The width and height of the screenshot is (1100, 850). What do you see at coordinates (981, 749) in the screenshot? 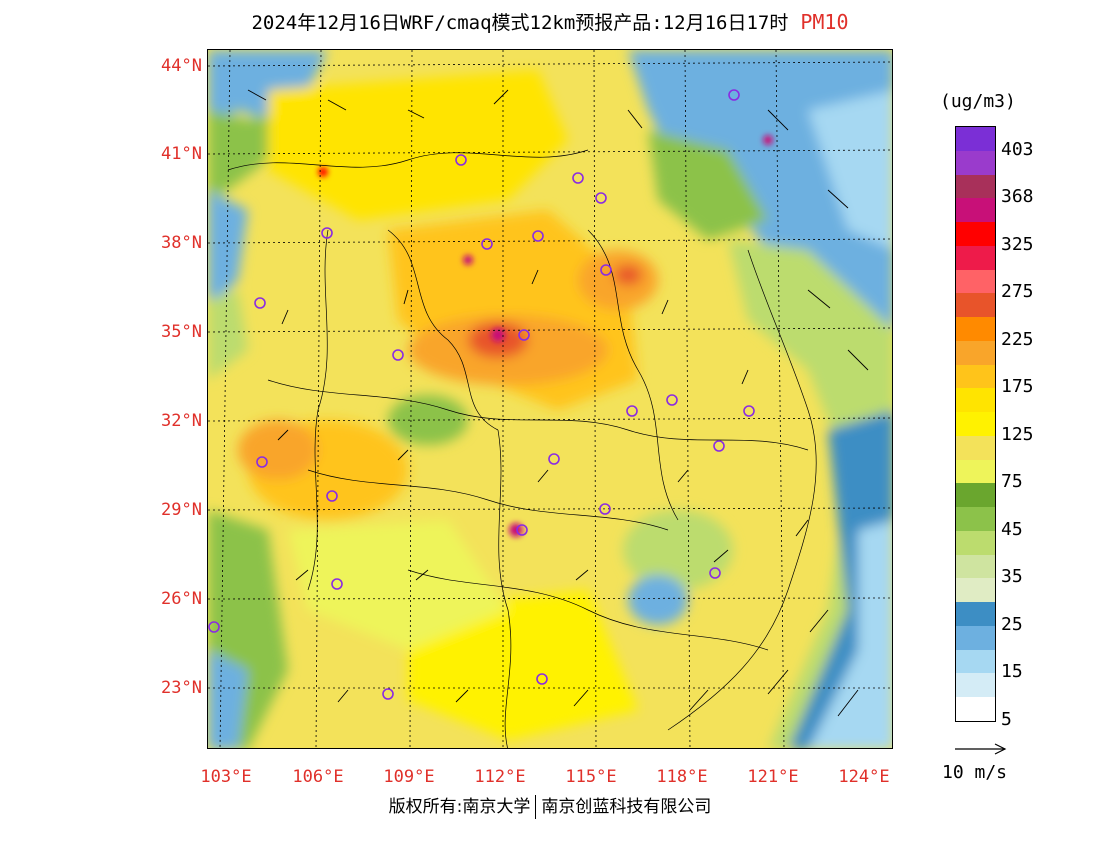
I see `wind-scale-arrow-icon` at bounding box center [981, 749].